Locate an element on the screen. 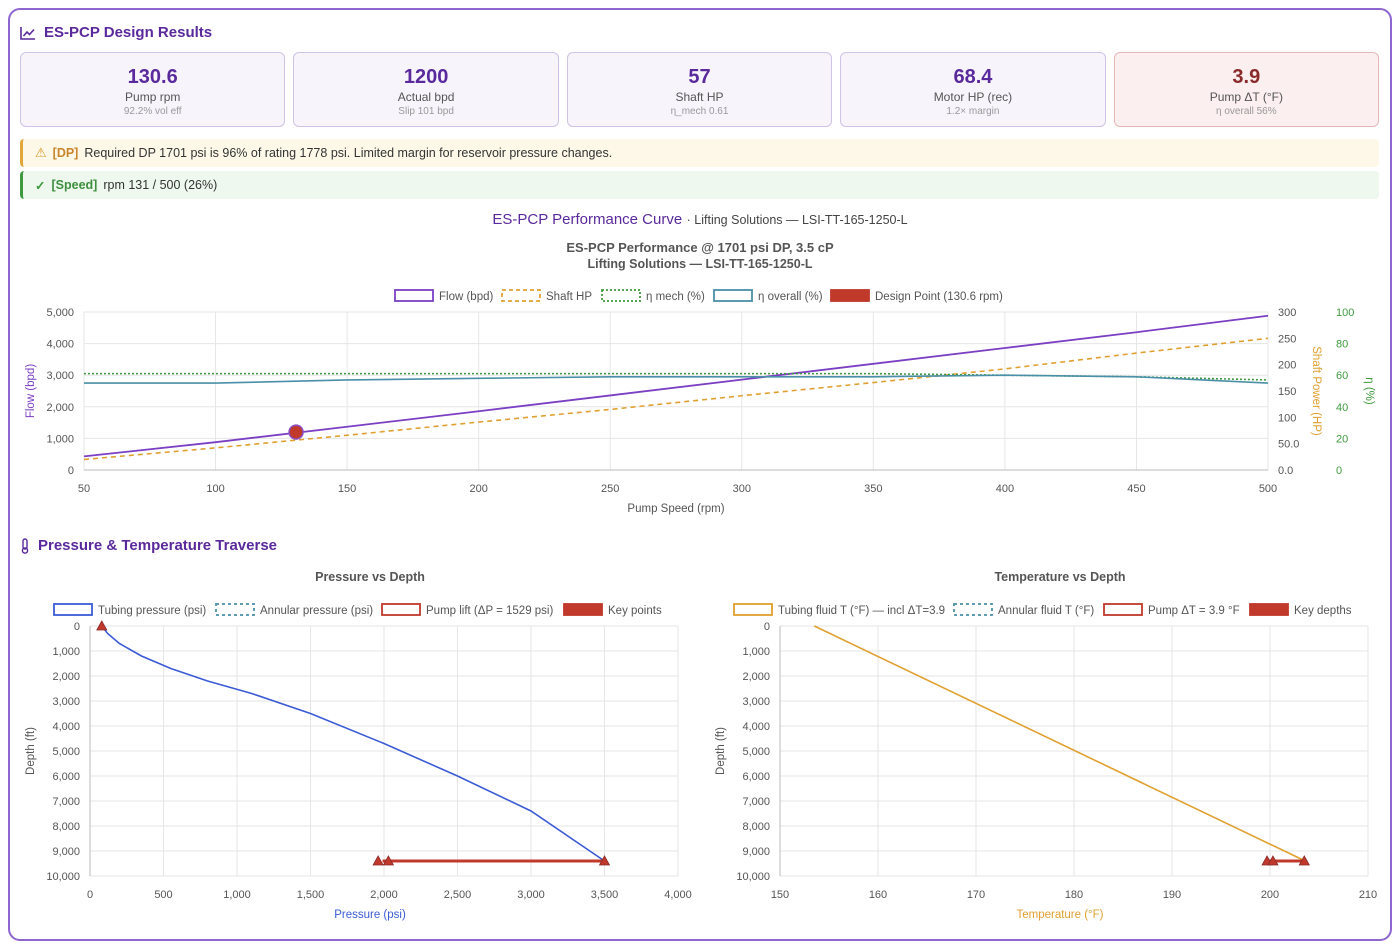  y-tick-label: 1,000 is located at coordinates (66, 652).